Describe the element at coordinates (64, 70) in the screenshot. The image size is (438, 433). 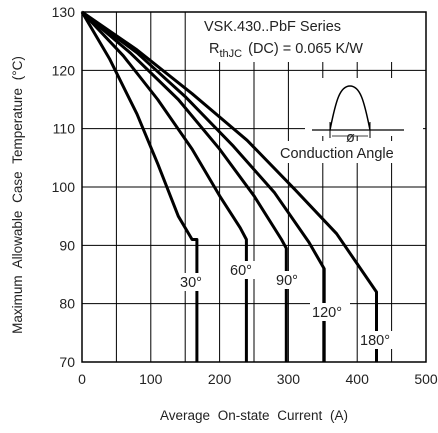
I see `y-tick-label: 120` at that location.